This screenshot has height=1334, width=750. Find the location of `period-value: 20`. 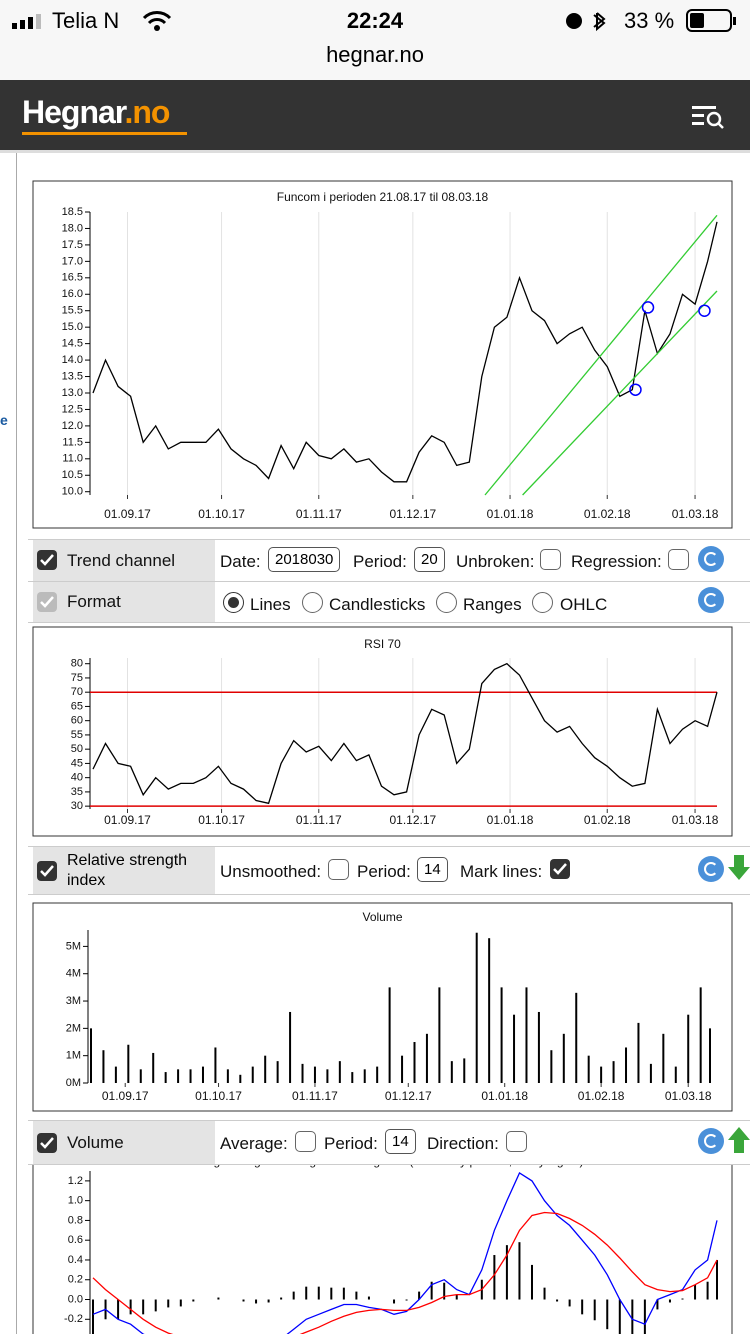

period-value: 20 is located at coordinates (429, 559).